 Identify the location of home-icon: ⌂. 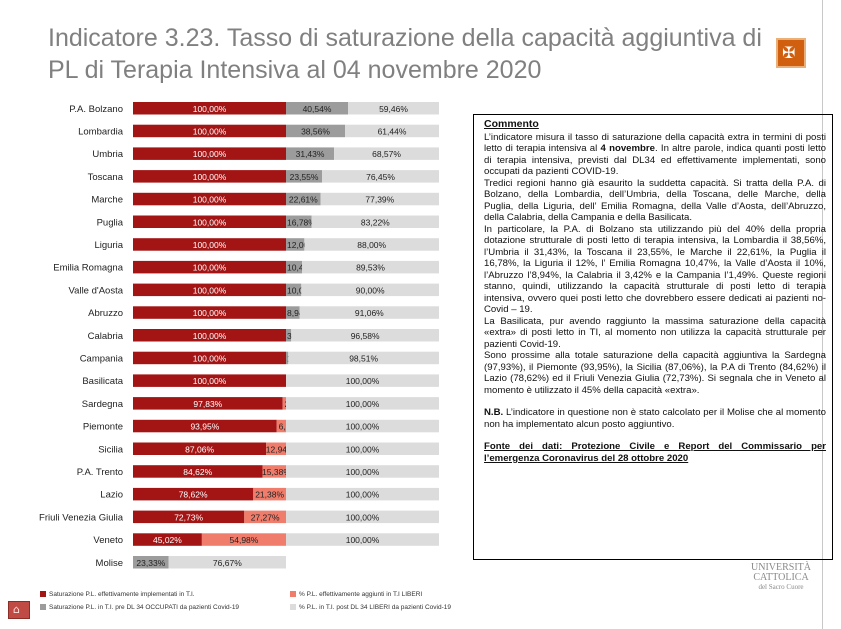
(16, 609).